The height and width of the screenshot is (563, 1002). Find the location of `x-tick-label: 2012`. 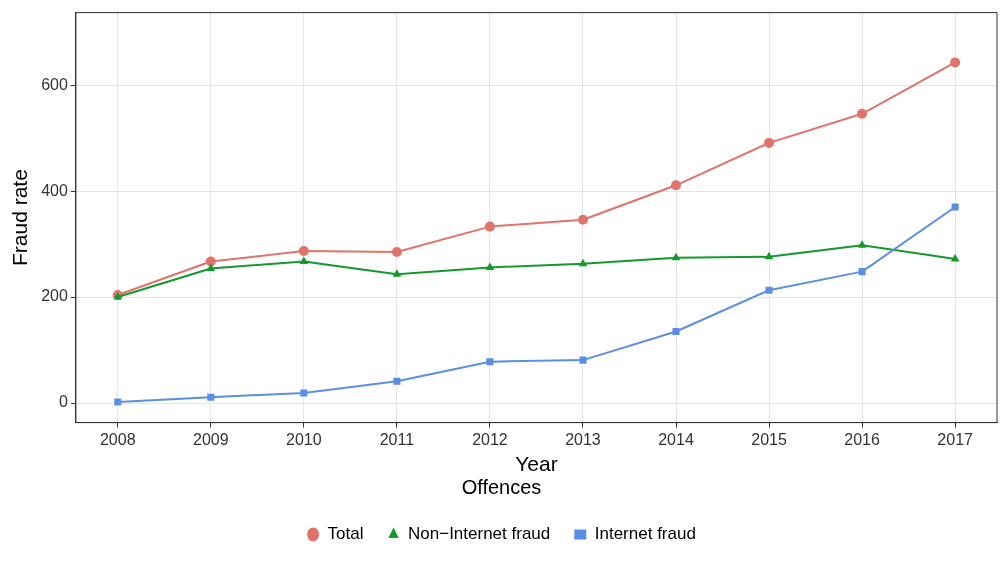

x-tick-label: 2012 is located at coordinates (490, 439).